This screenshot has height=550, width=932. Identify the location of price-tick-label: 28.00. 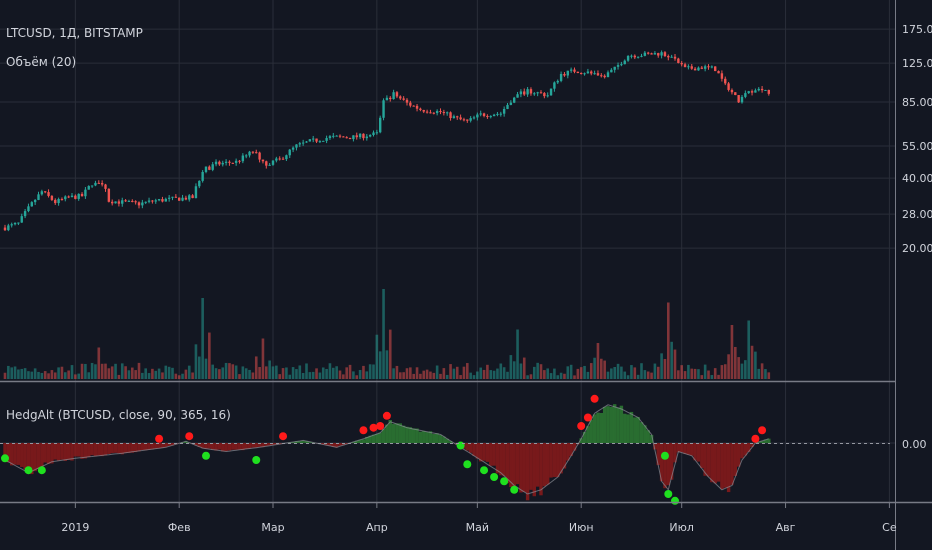
(917, 214).